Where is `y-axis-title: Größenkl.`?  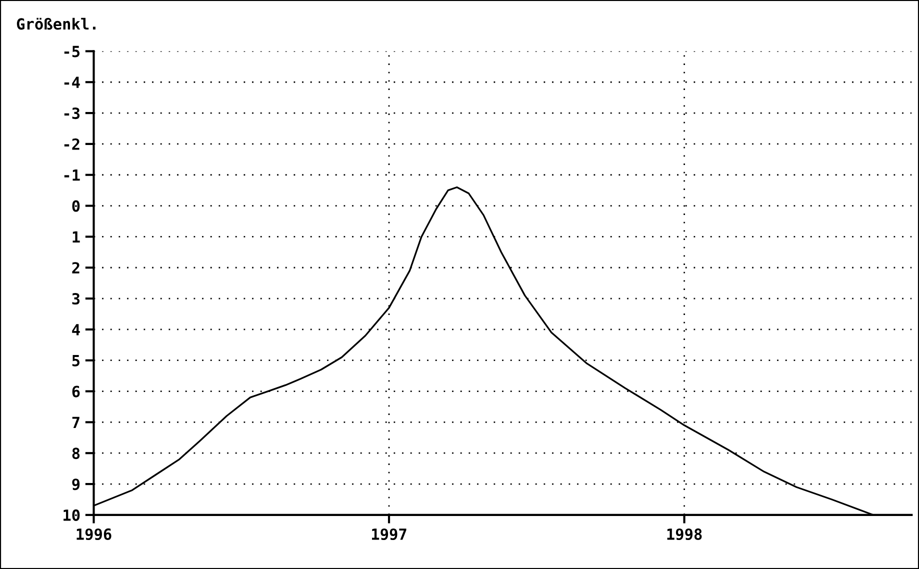 y-axis-title: Größenkl. is located at coordinates (56, 24).